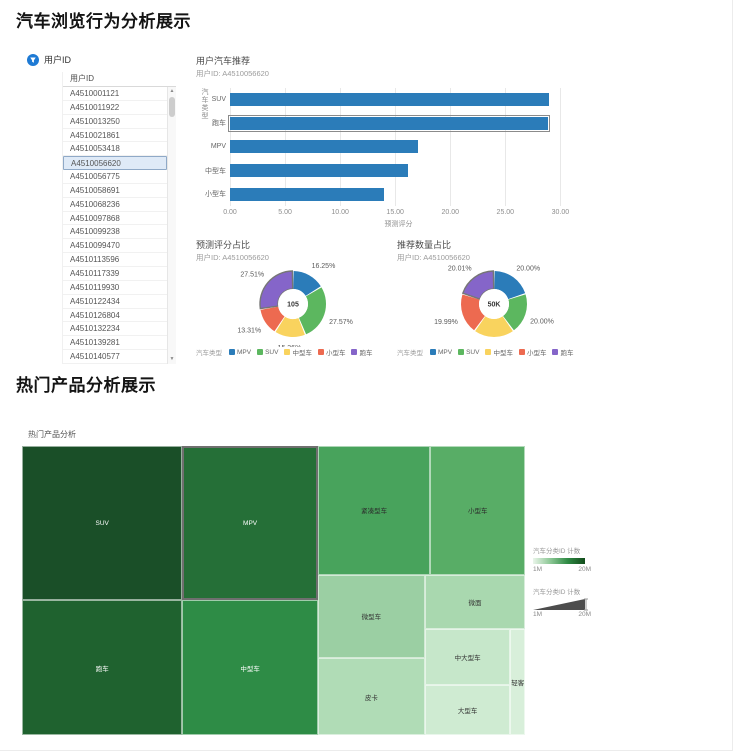 This screenshot has width=733, height=751. I want to click on list-item: A4510056620, so click(115, 163).